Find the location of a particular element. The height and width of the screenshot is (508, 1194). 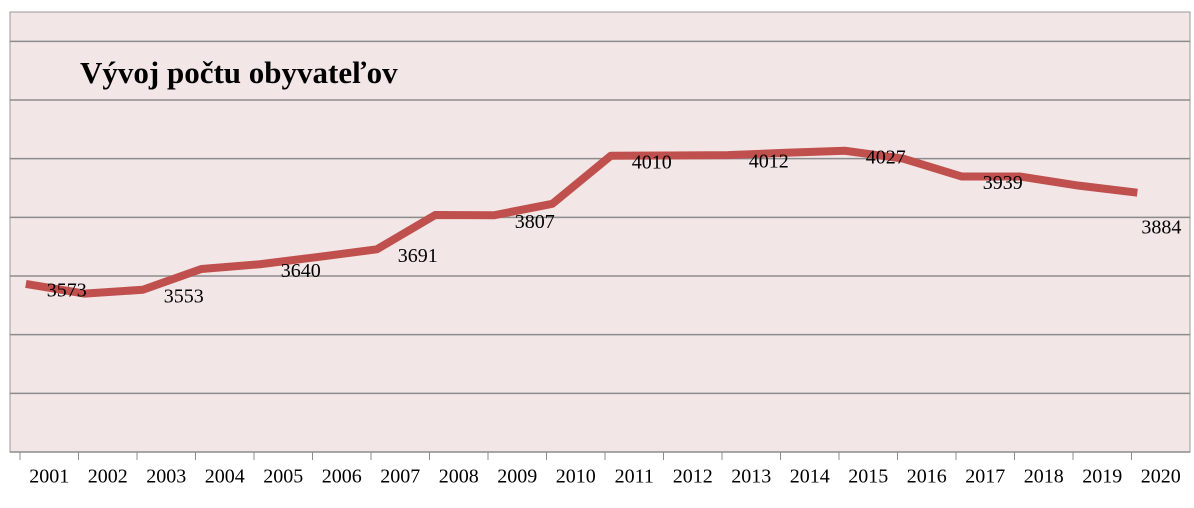

data-label: 3884 is located at coordinates (1161, 227).